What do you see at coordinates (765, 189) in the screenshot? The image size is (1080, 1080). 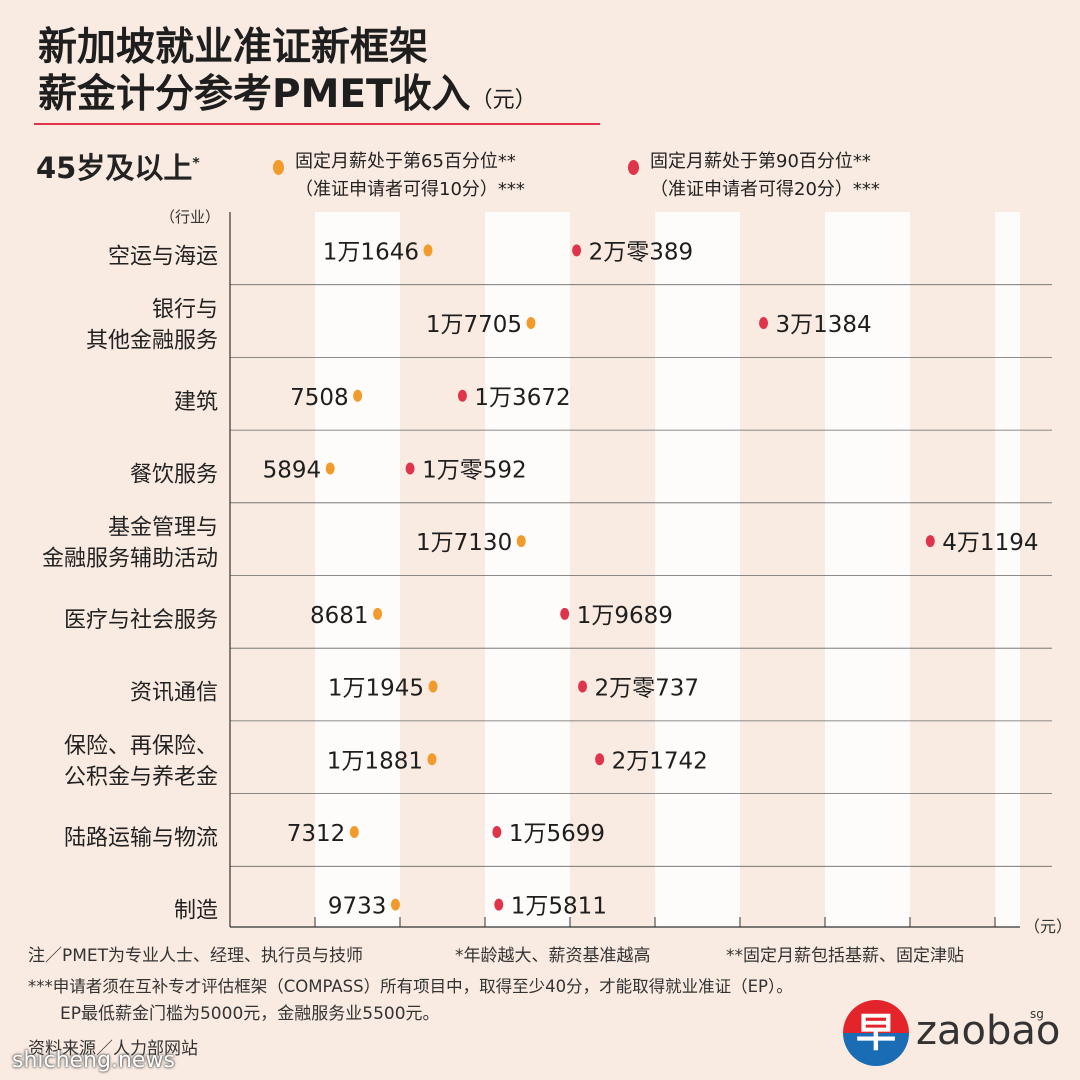 I see `legend-p90-line2: （准证申请者可得20分）***` at bounding box center [765, 189].